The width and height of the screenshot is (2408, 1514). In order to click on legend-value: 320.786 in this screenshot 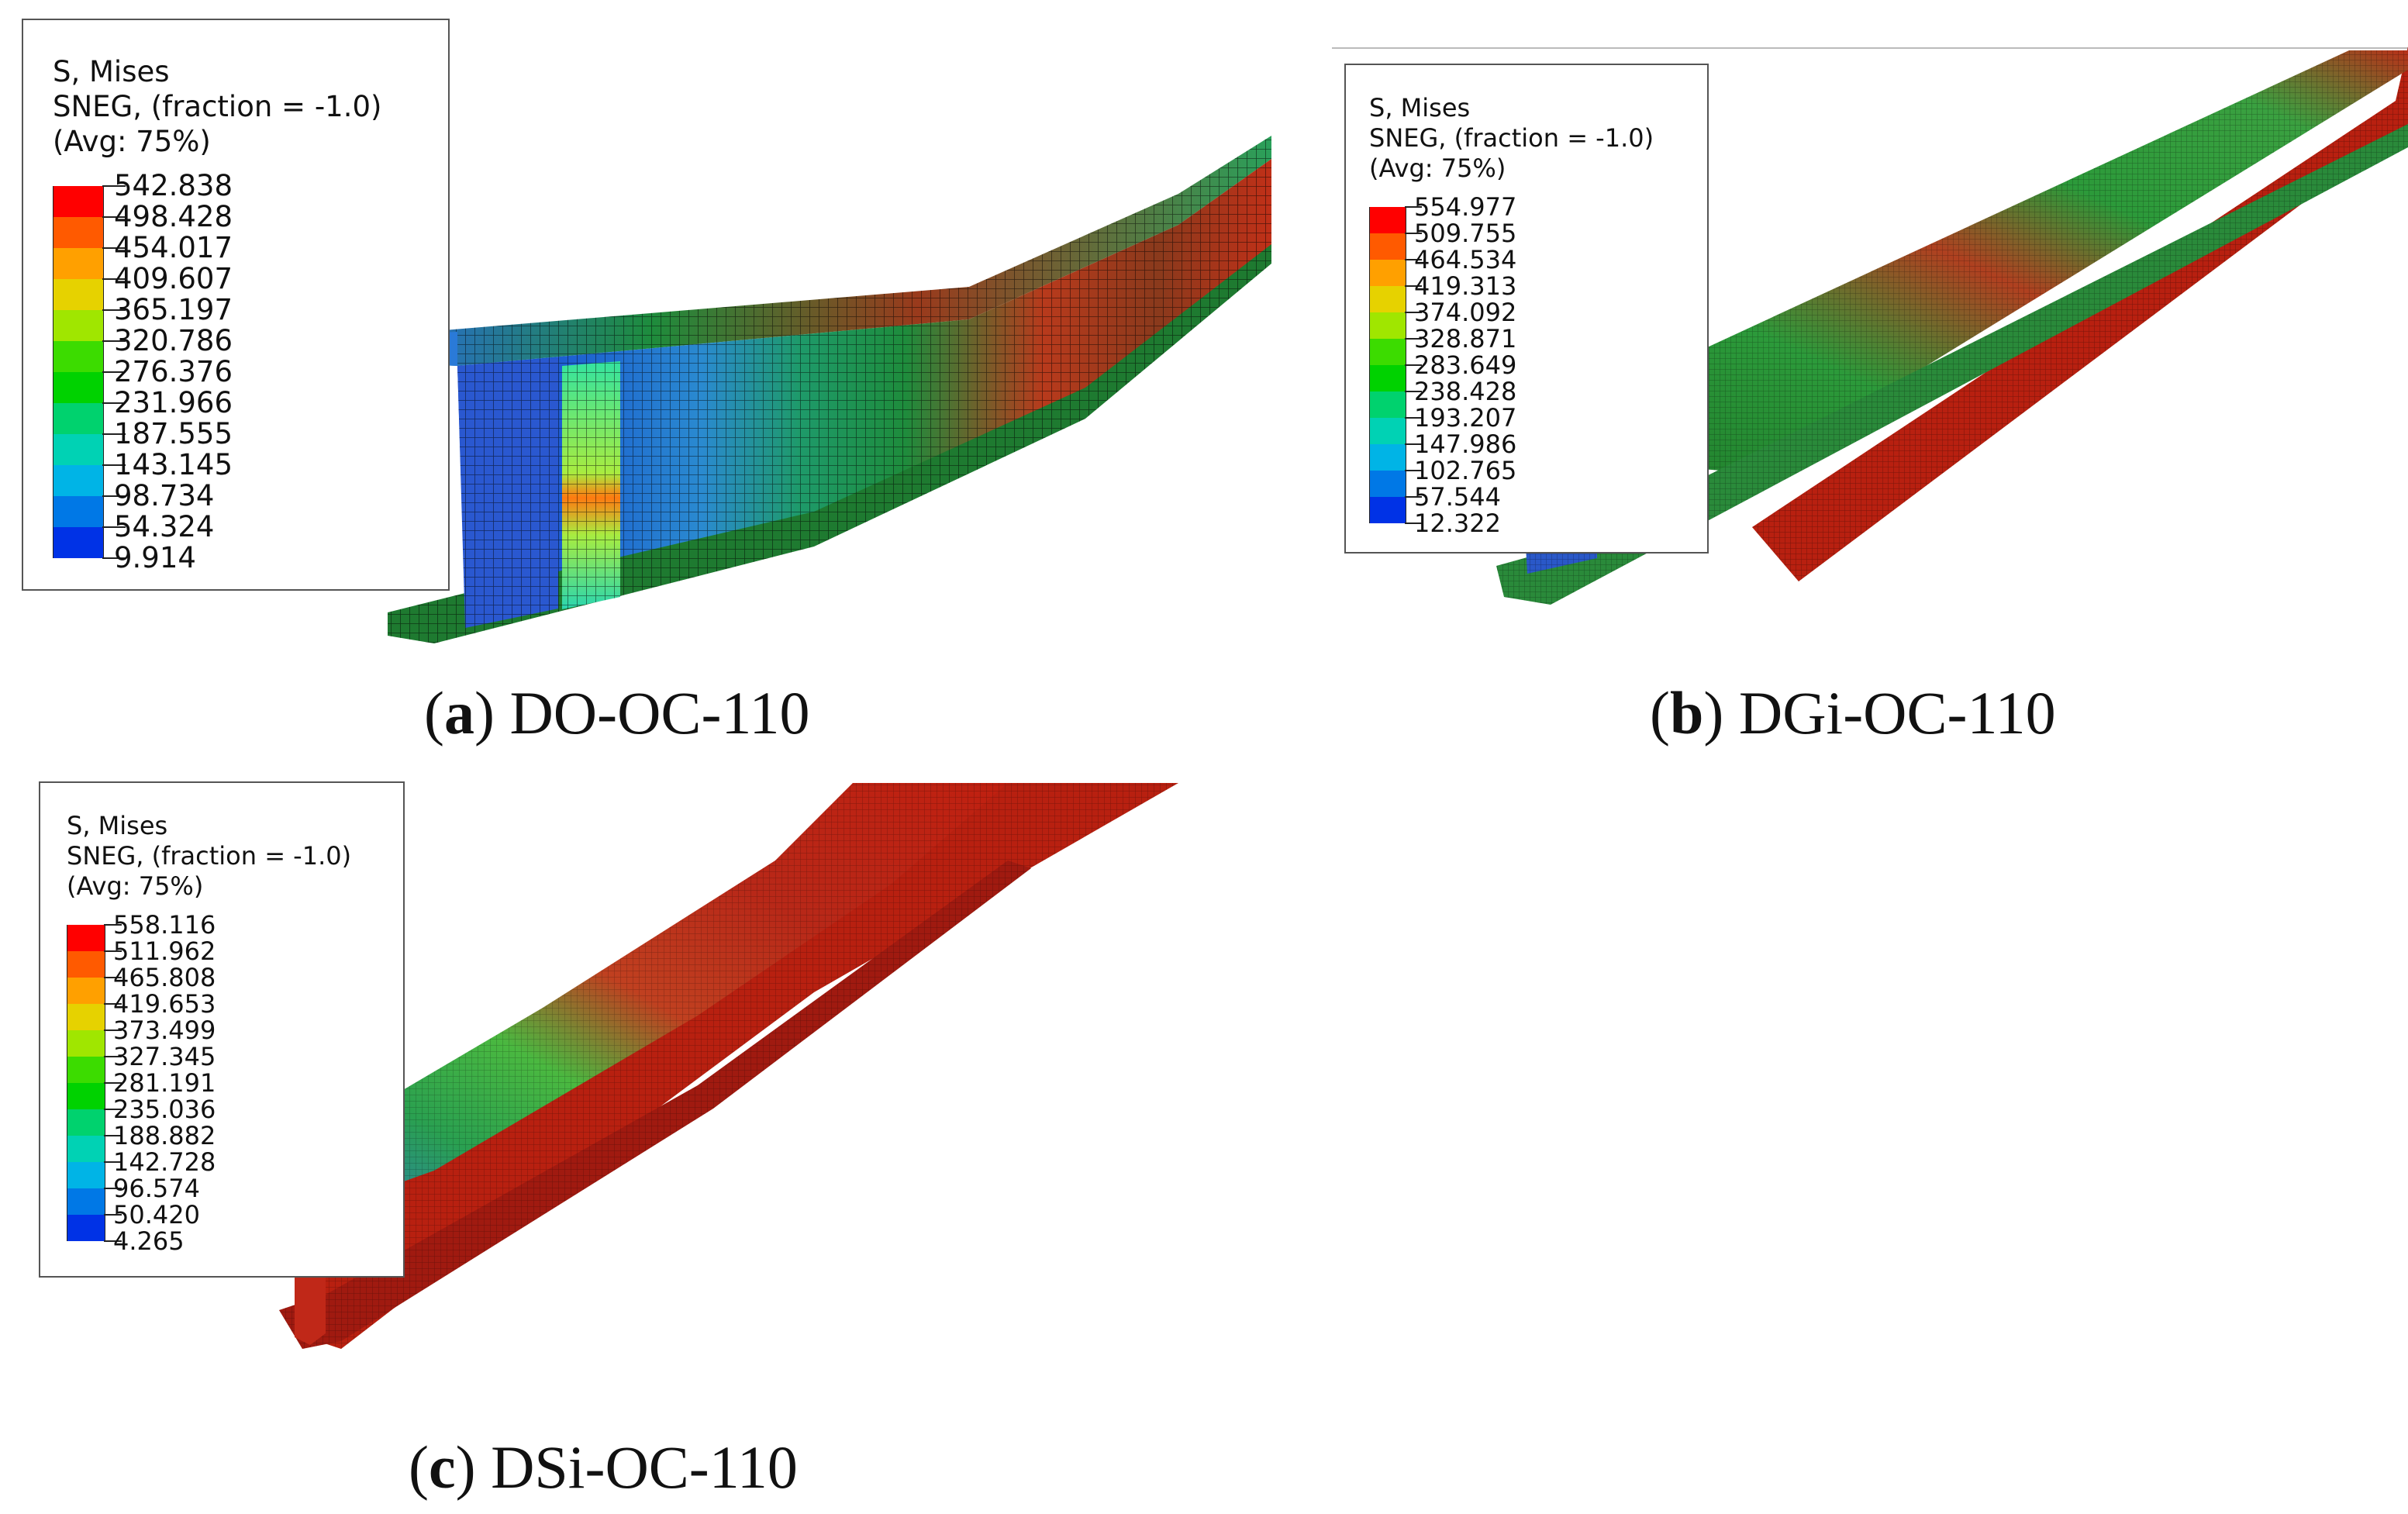, I will do `click(173, 341)`.